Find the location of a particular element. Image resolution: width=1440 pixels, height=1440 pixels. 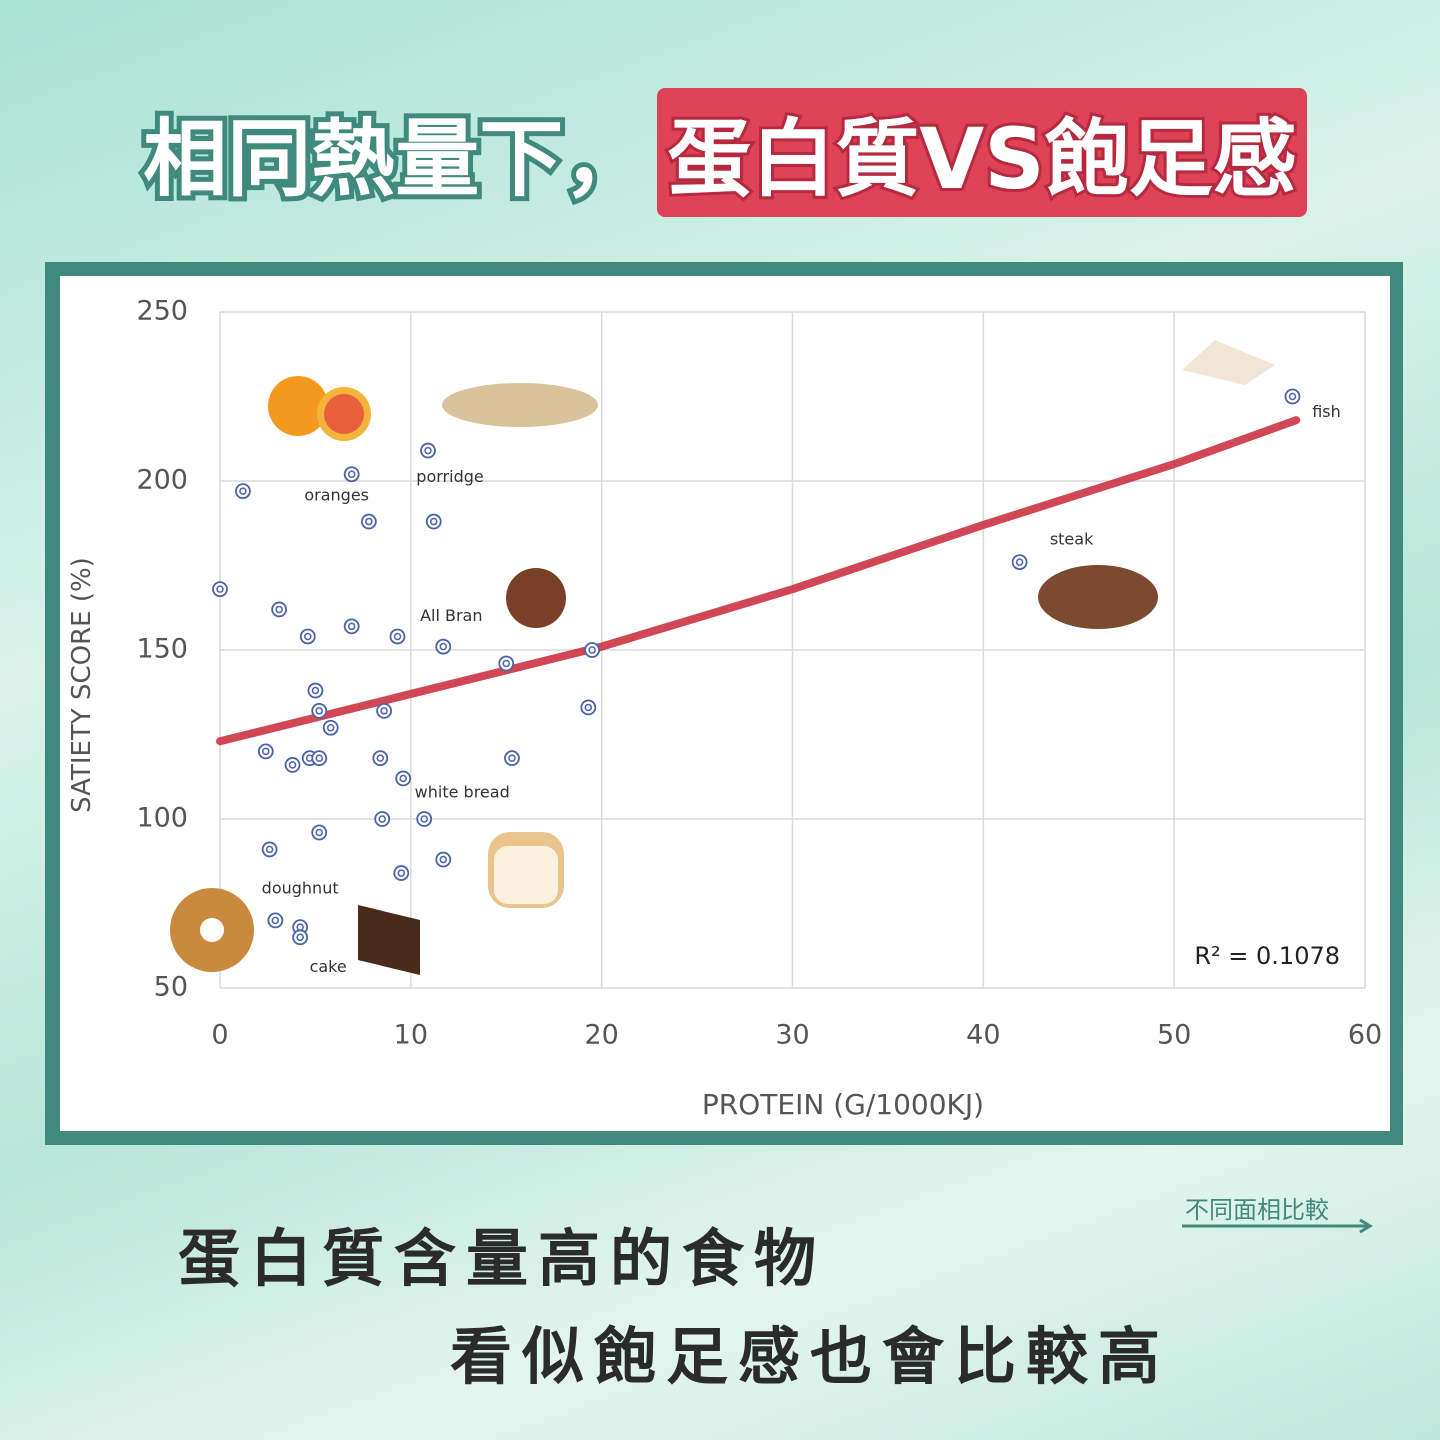

title: 相同熱量下， 蛋白質VS飽足感 is located at coordinates (720, 152).